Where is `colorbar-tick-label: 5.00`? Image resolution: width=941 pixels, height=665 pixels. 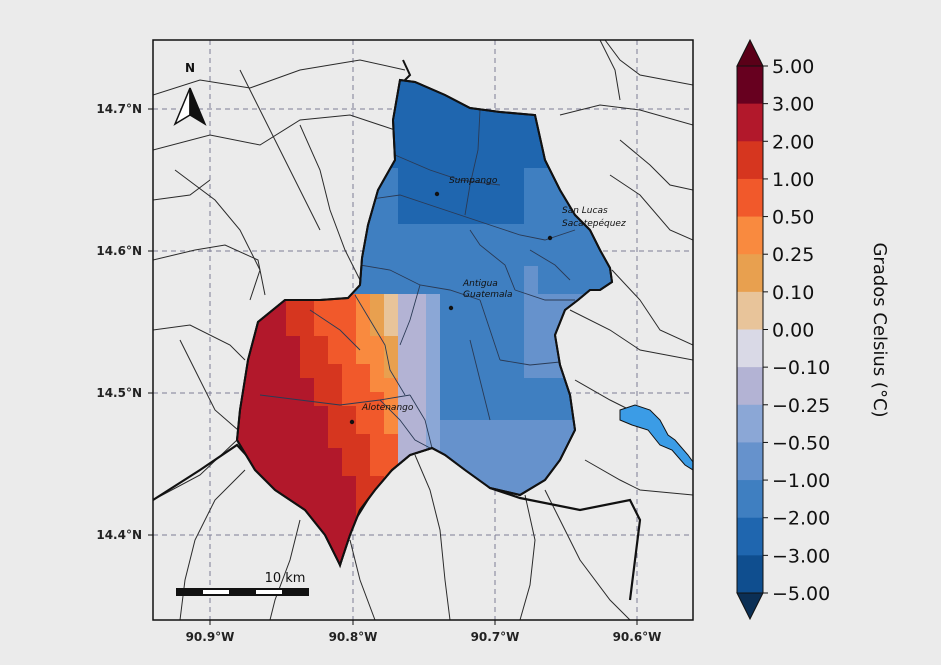 colorbar-tick-label: 5.00 is located at coordinates (793, 67).